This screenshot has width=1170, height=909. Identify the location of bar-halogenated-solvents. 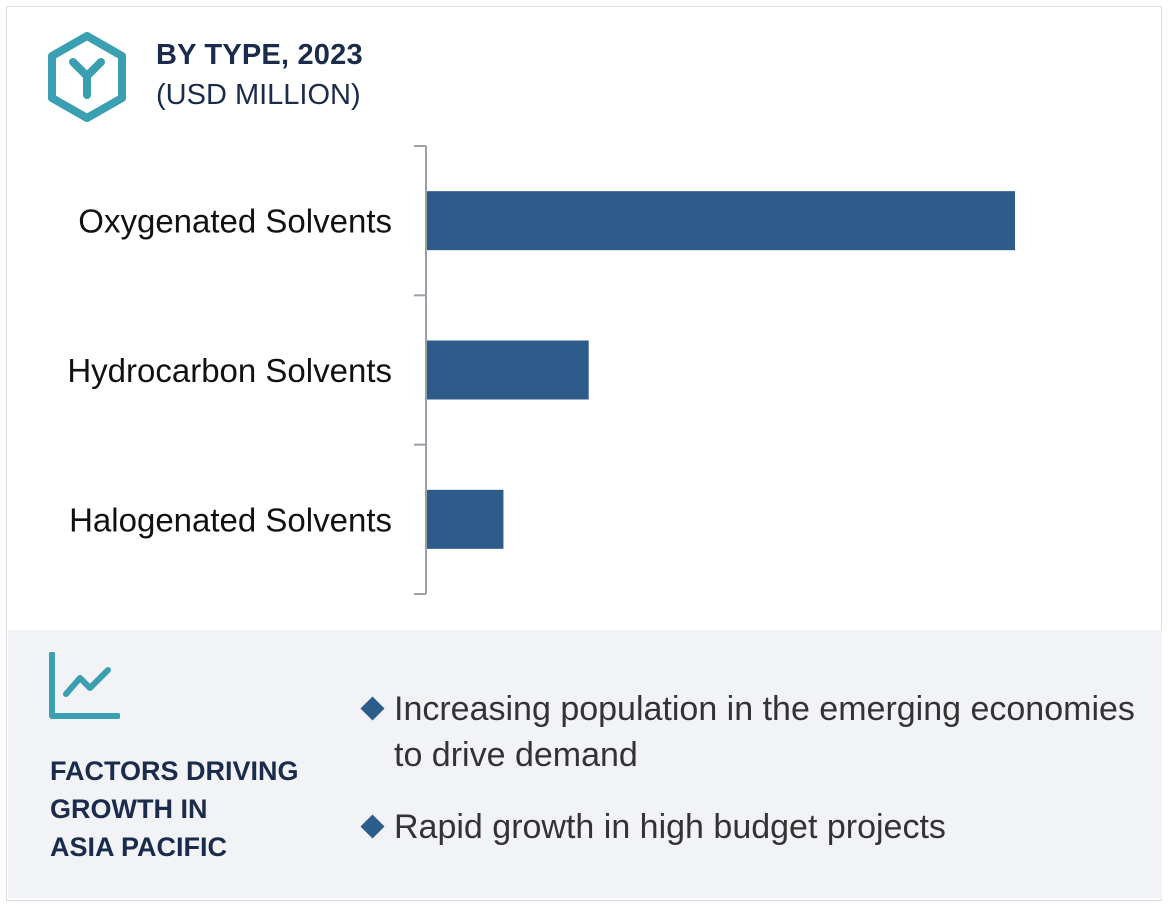
(465, 519).